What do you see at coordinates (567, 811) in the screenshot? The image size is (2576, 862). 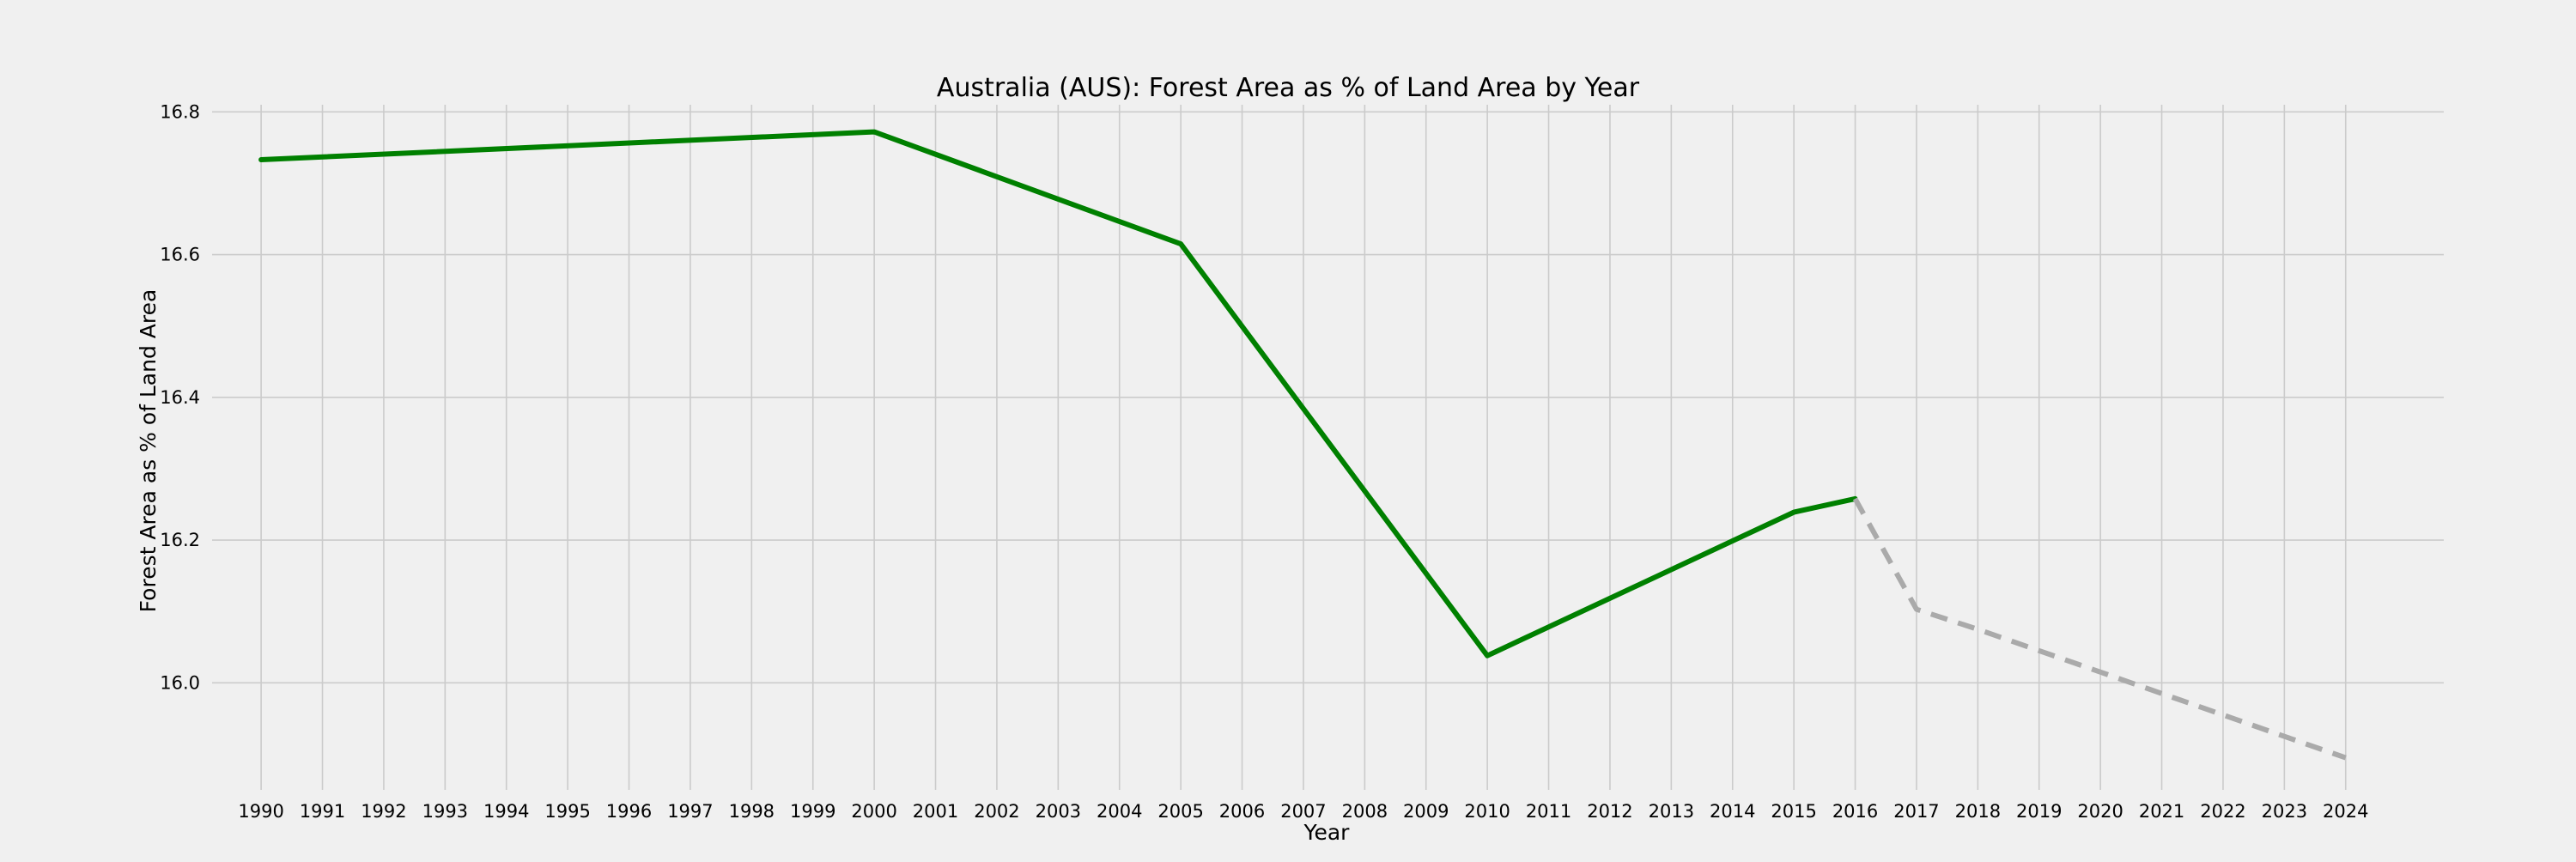 I see `x-tick-label: 1995` at bounding box center [567, 811].